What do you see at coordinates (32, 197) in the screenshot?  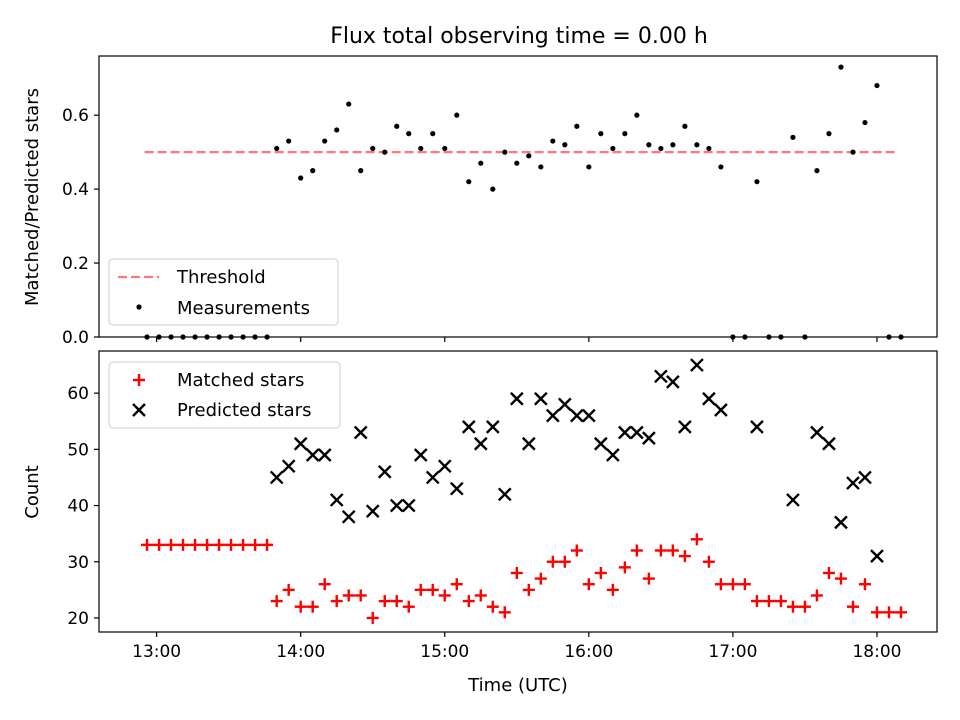 I see `top-y-axis-label: Matched/Predicted stars` at bounding box center [32, 197].